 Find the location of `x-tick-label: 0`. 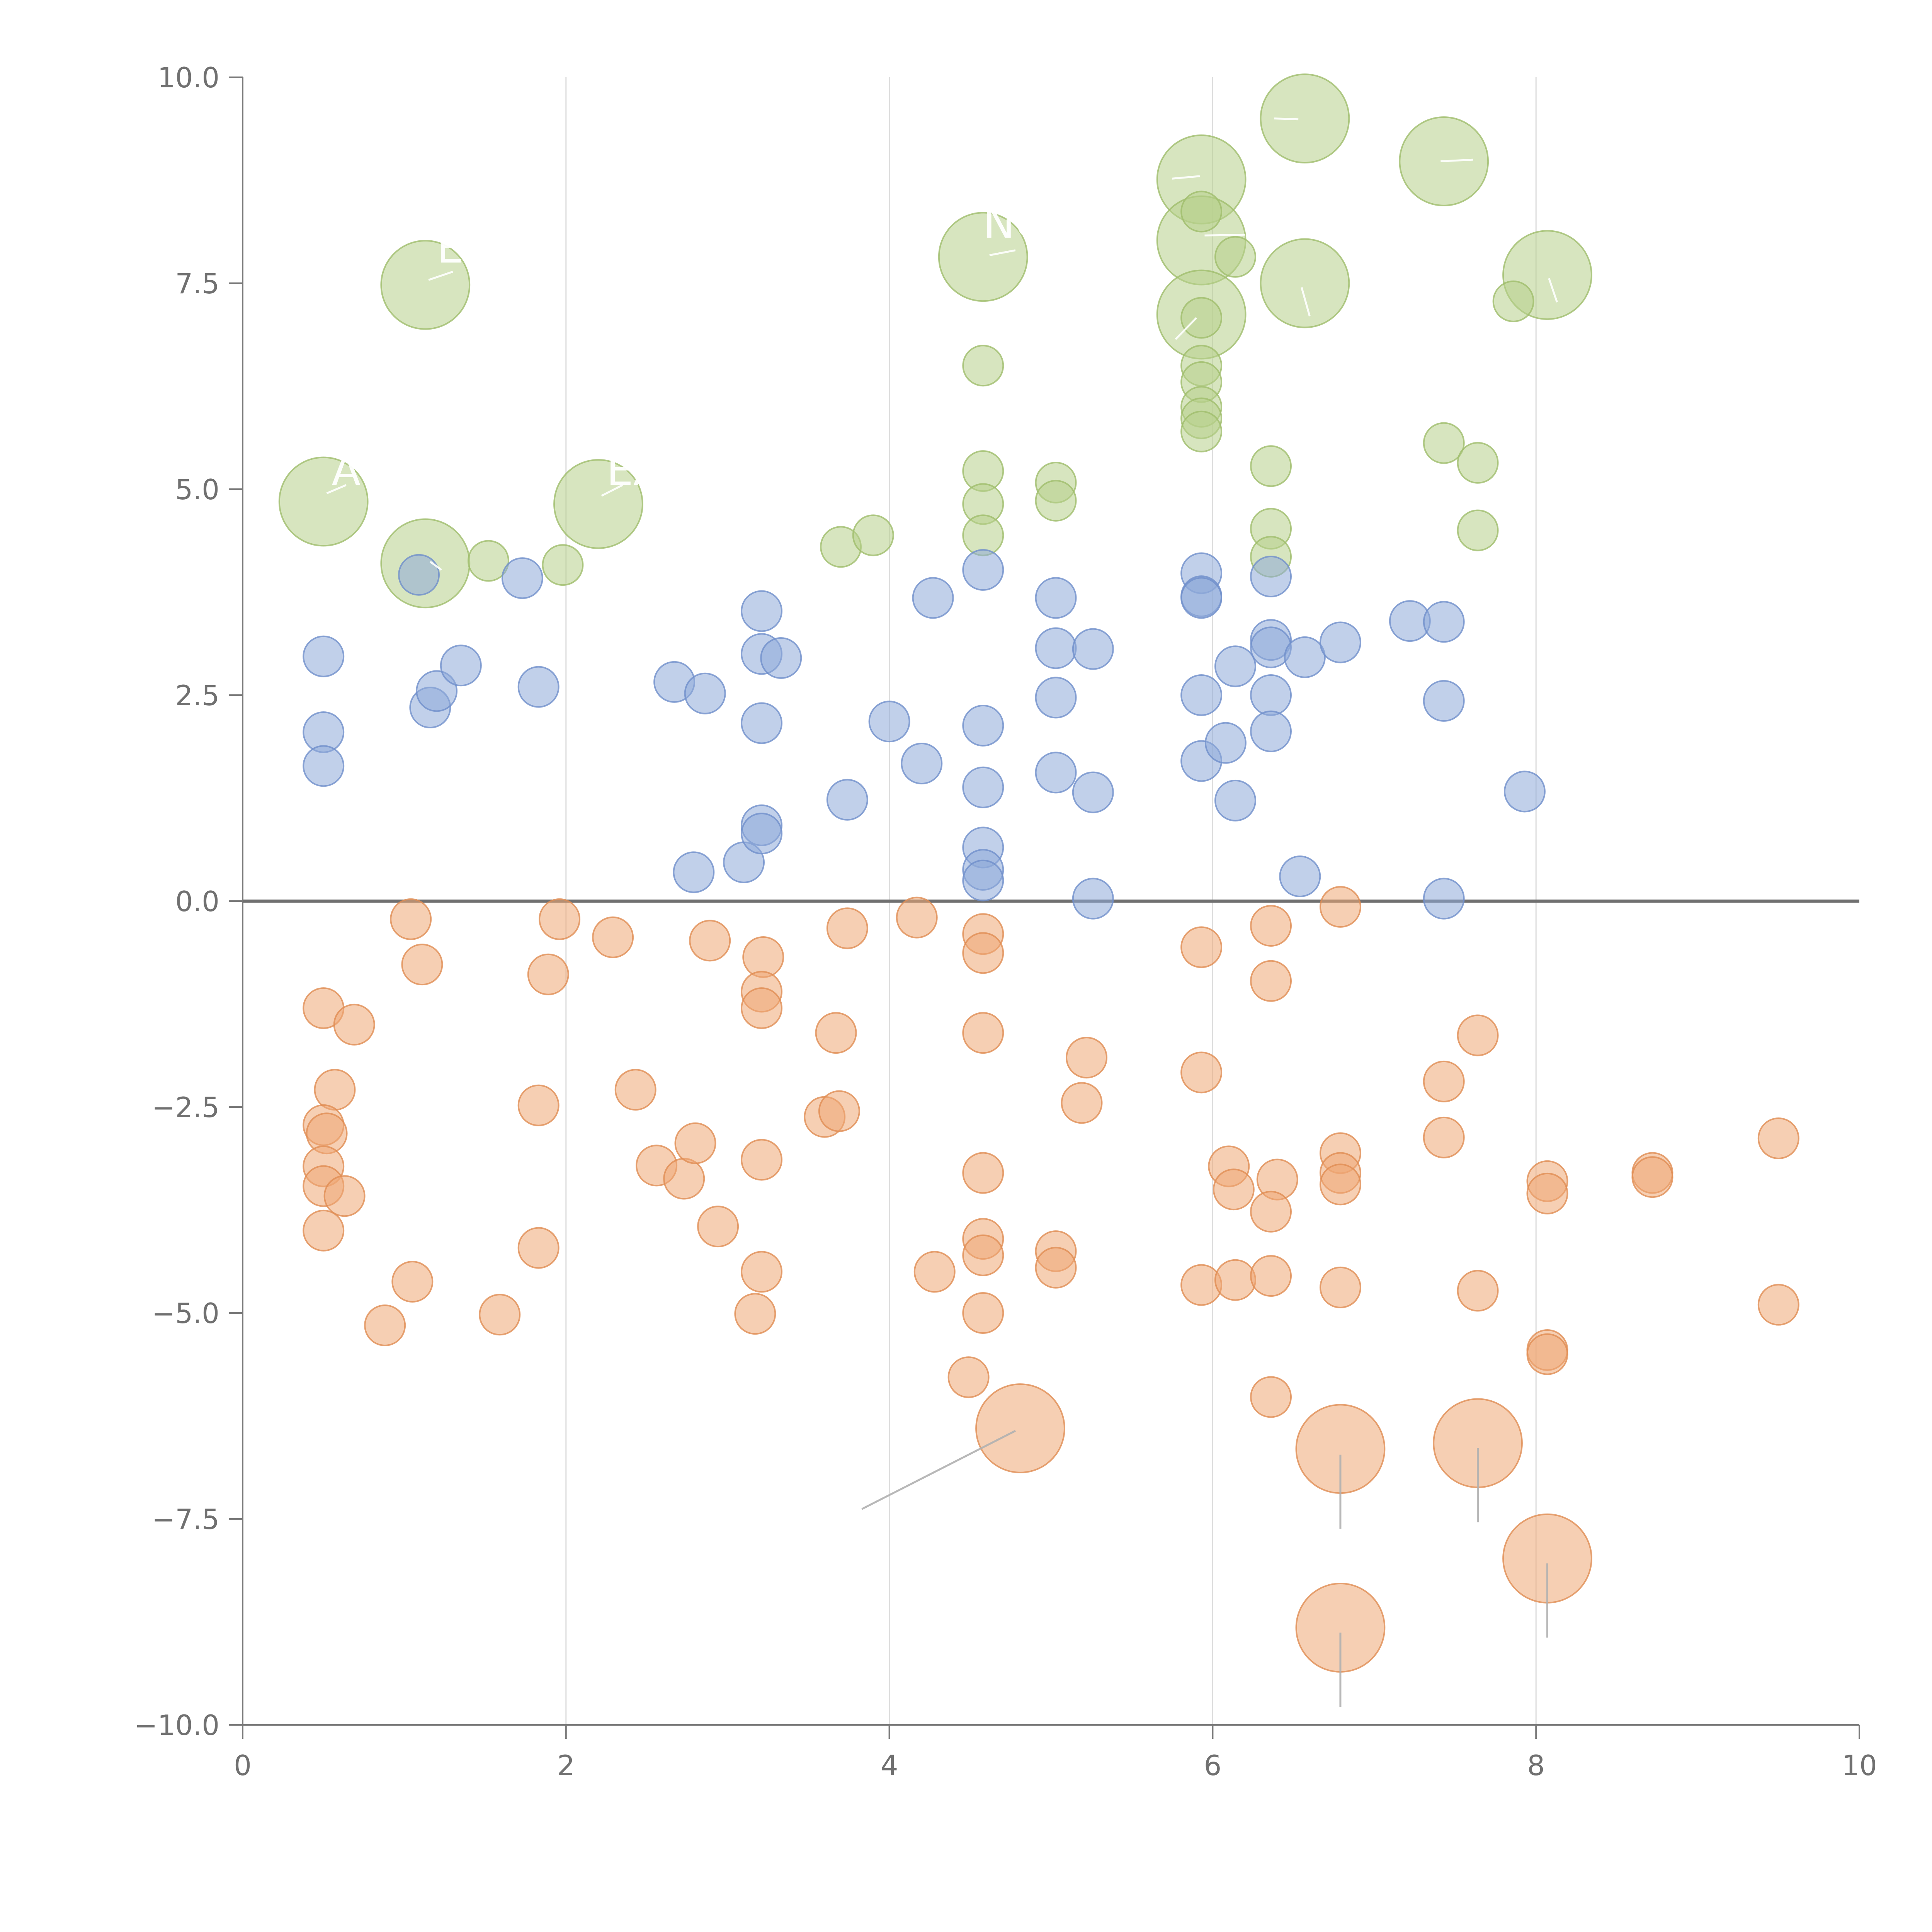

x-tick-label: 0 is located at coordinates (243, 1766).